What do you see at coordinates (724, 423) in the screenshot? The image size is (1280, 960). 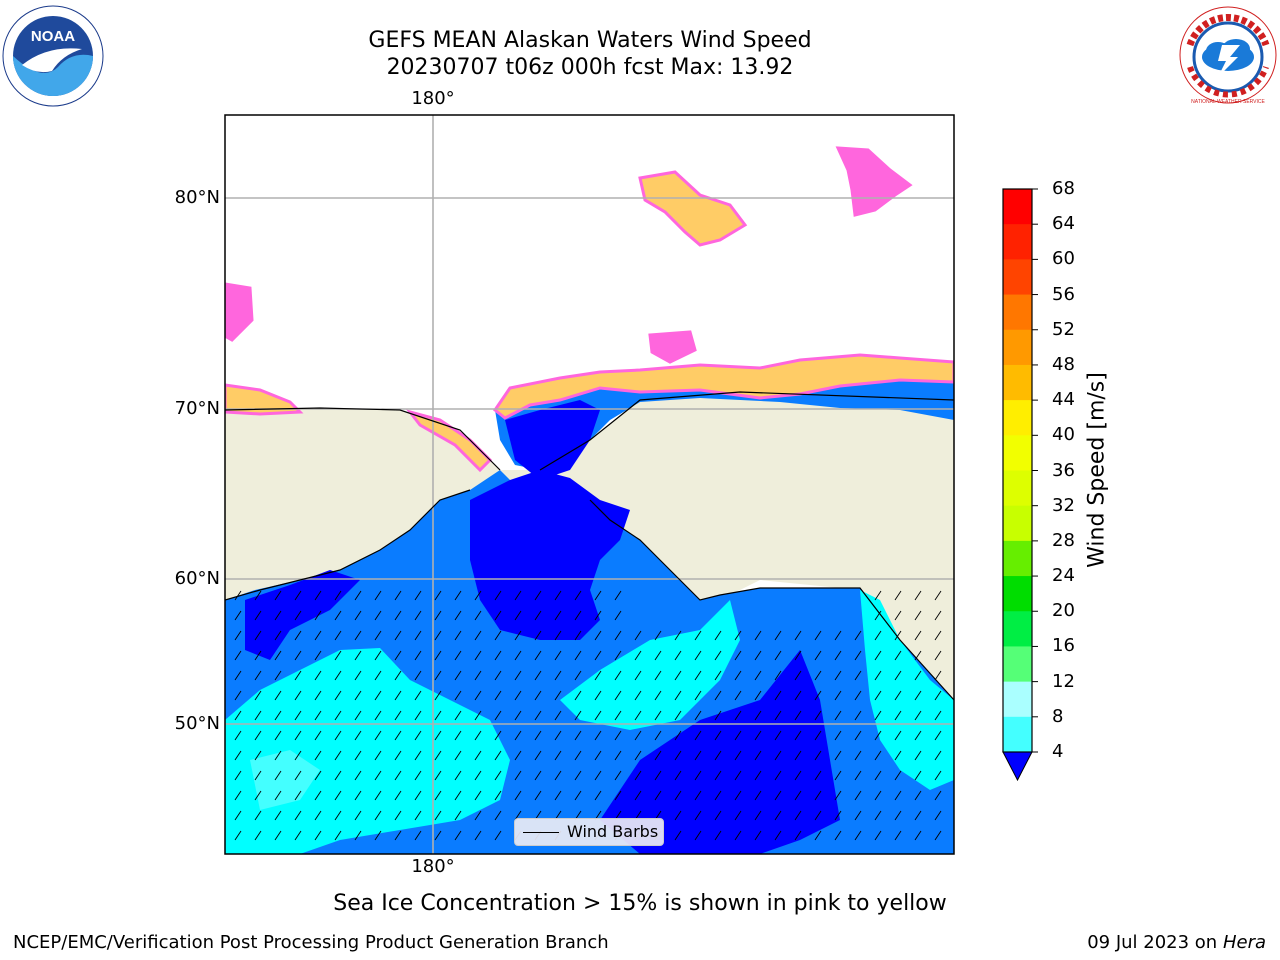 I see `arctic-ocean-zone` at bounding box center [724, 423].